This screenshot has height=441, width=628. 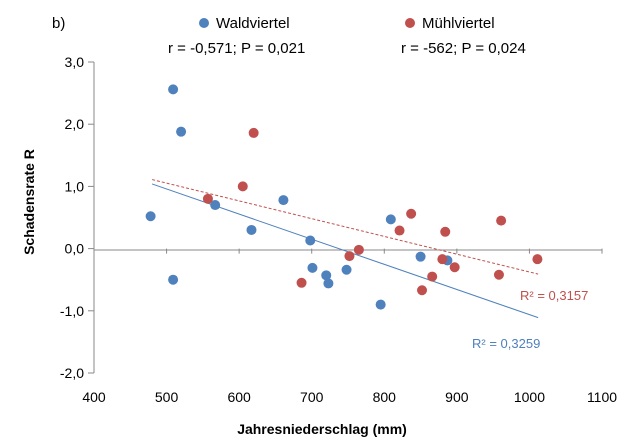 What do you see at coordinates (322, 429) in the screenshot?
I see `x-axis-title: Jahresniederschlag (mm)` at bounding box center [322, 429].